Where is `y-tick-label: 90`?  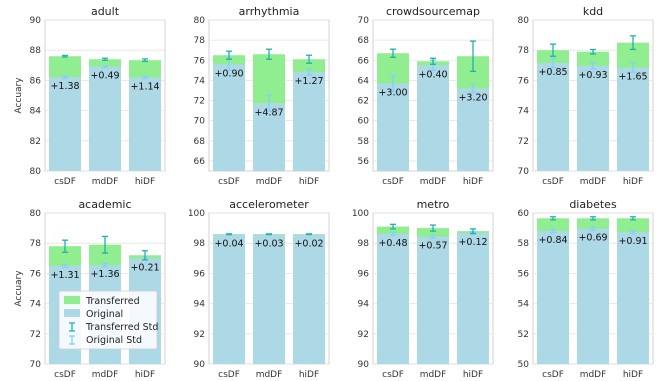
y-tick-label: 90 is located at coordinates (200, 365).